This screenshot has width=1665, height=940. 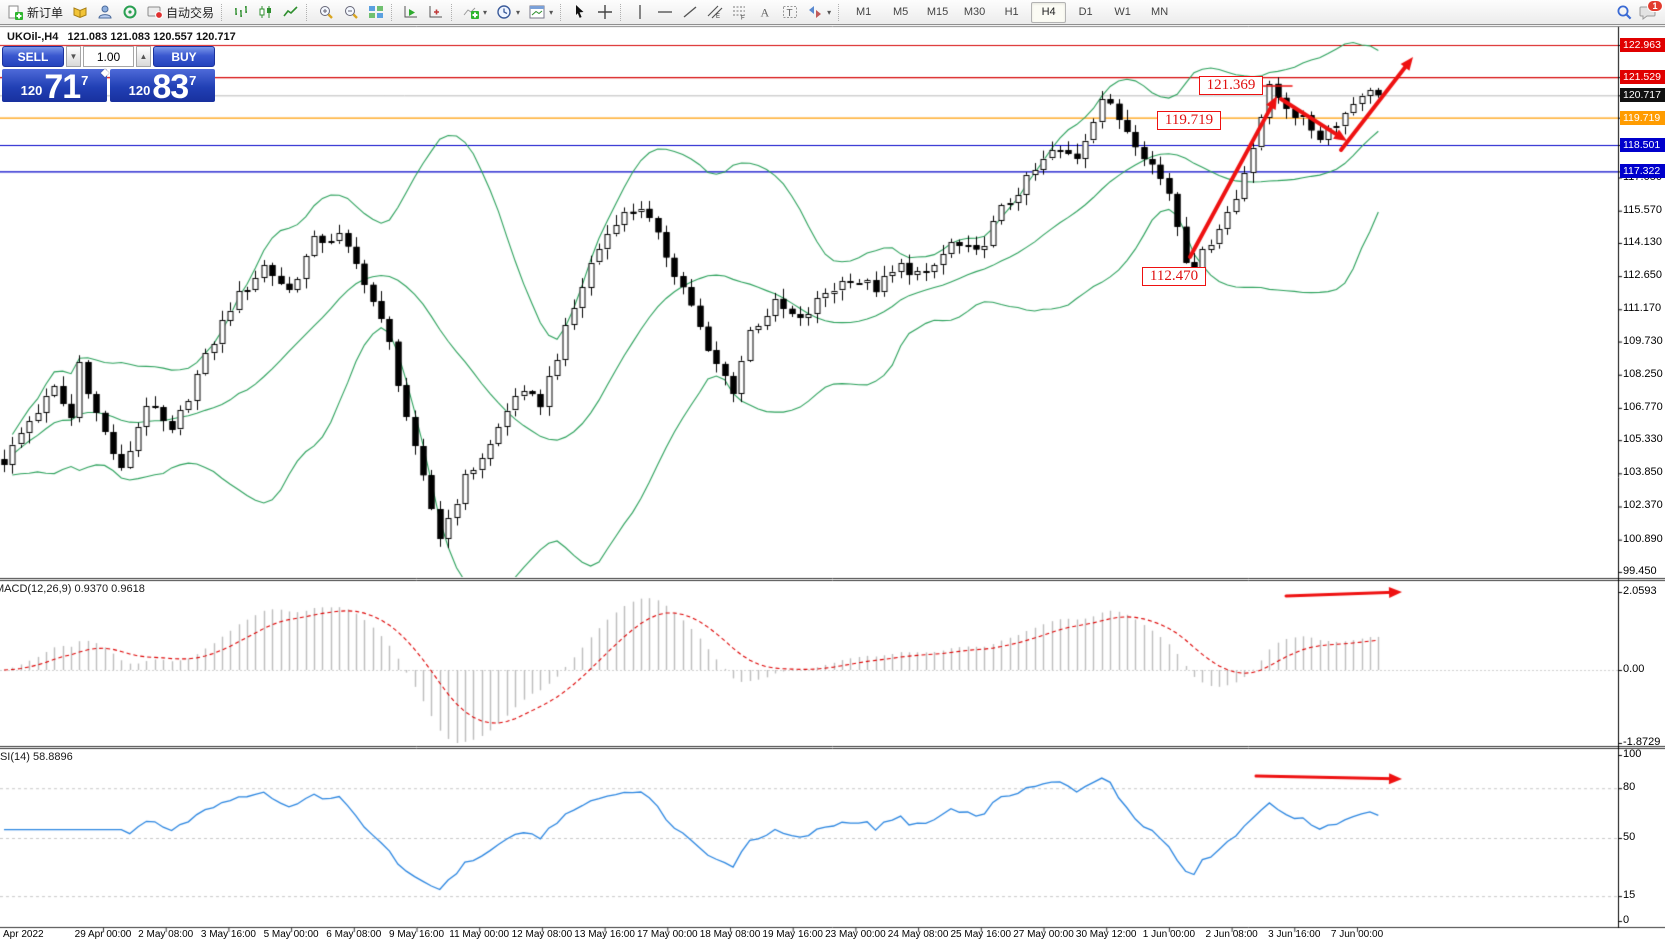 I want to click on clock-icon, so click(x=503, y=12).